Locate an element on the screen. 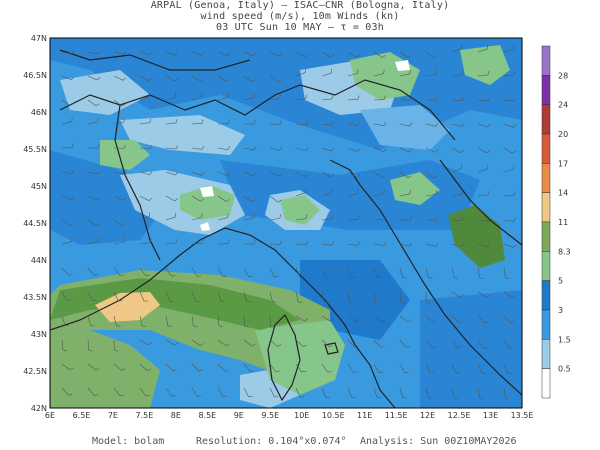  legend-level-label: 14 is located at coordinates (563, 193).